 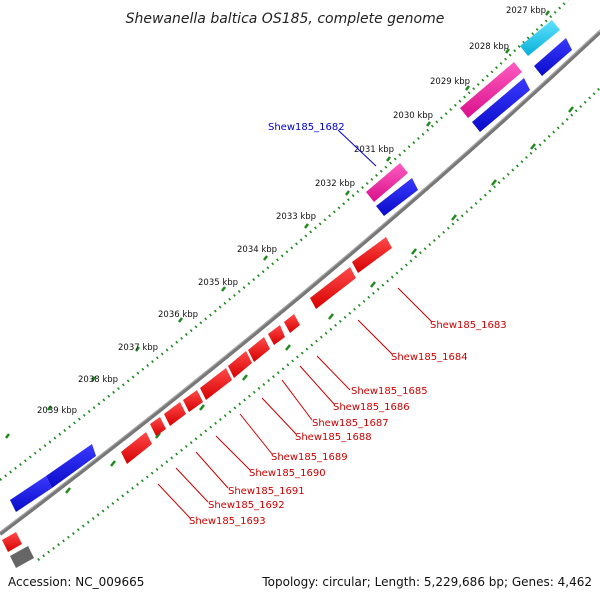 What do you see at coordinates (178, 315) in the screenshot?
I see `kbp-label-2036: 2036 kbp` at bounding box center [178, 315].